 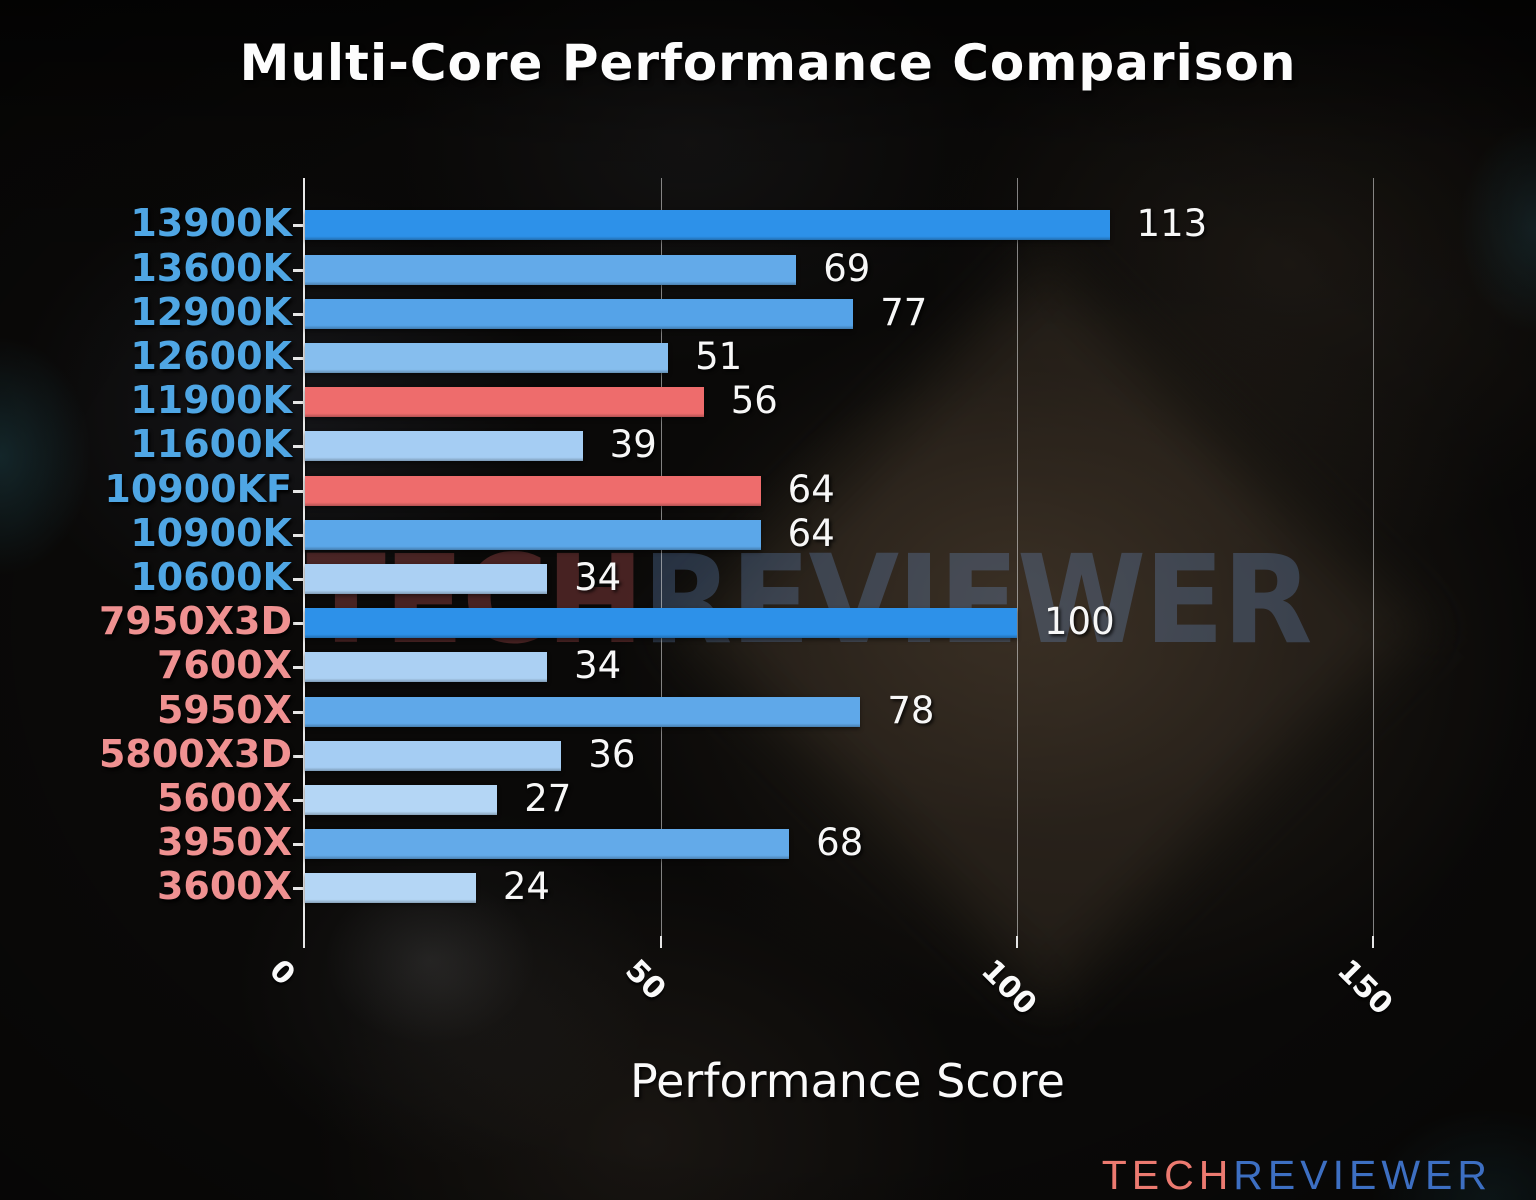 I want to click on logo-tech: TECH, so click(x=1167, y=1175).